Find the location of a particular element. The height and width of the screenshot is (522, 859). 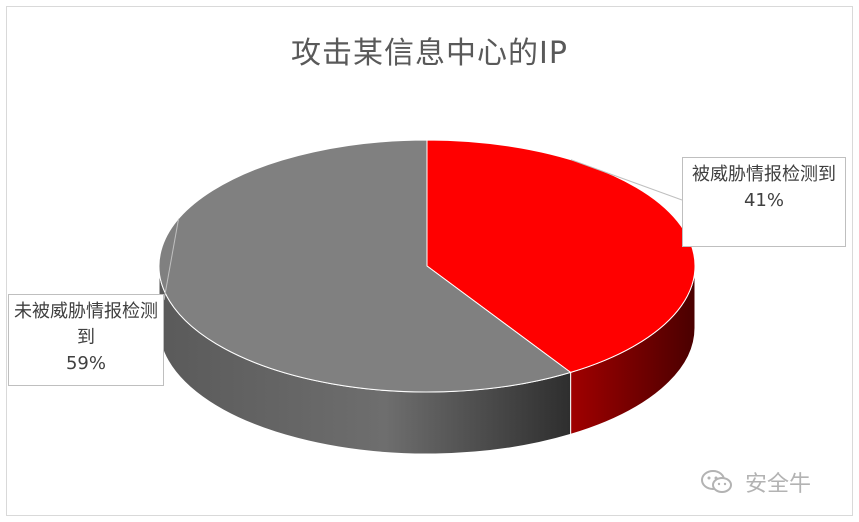

leader-line-detected is located at coordinates (626, 180).